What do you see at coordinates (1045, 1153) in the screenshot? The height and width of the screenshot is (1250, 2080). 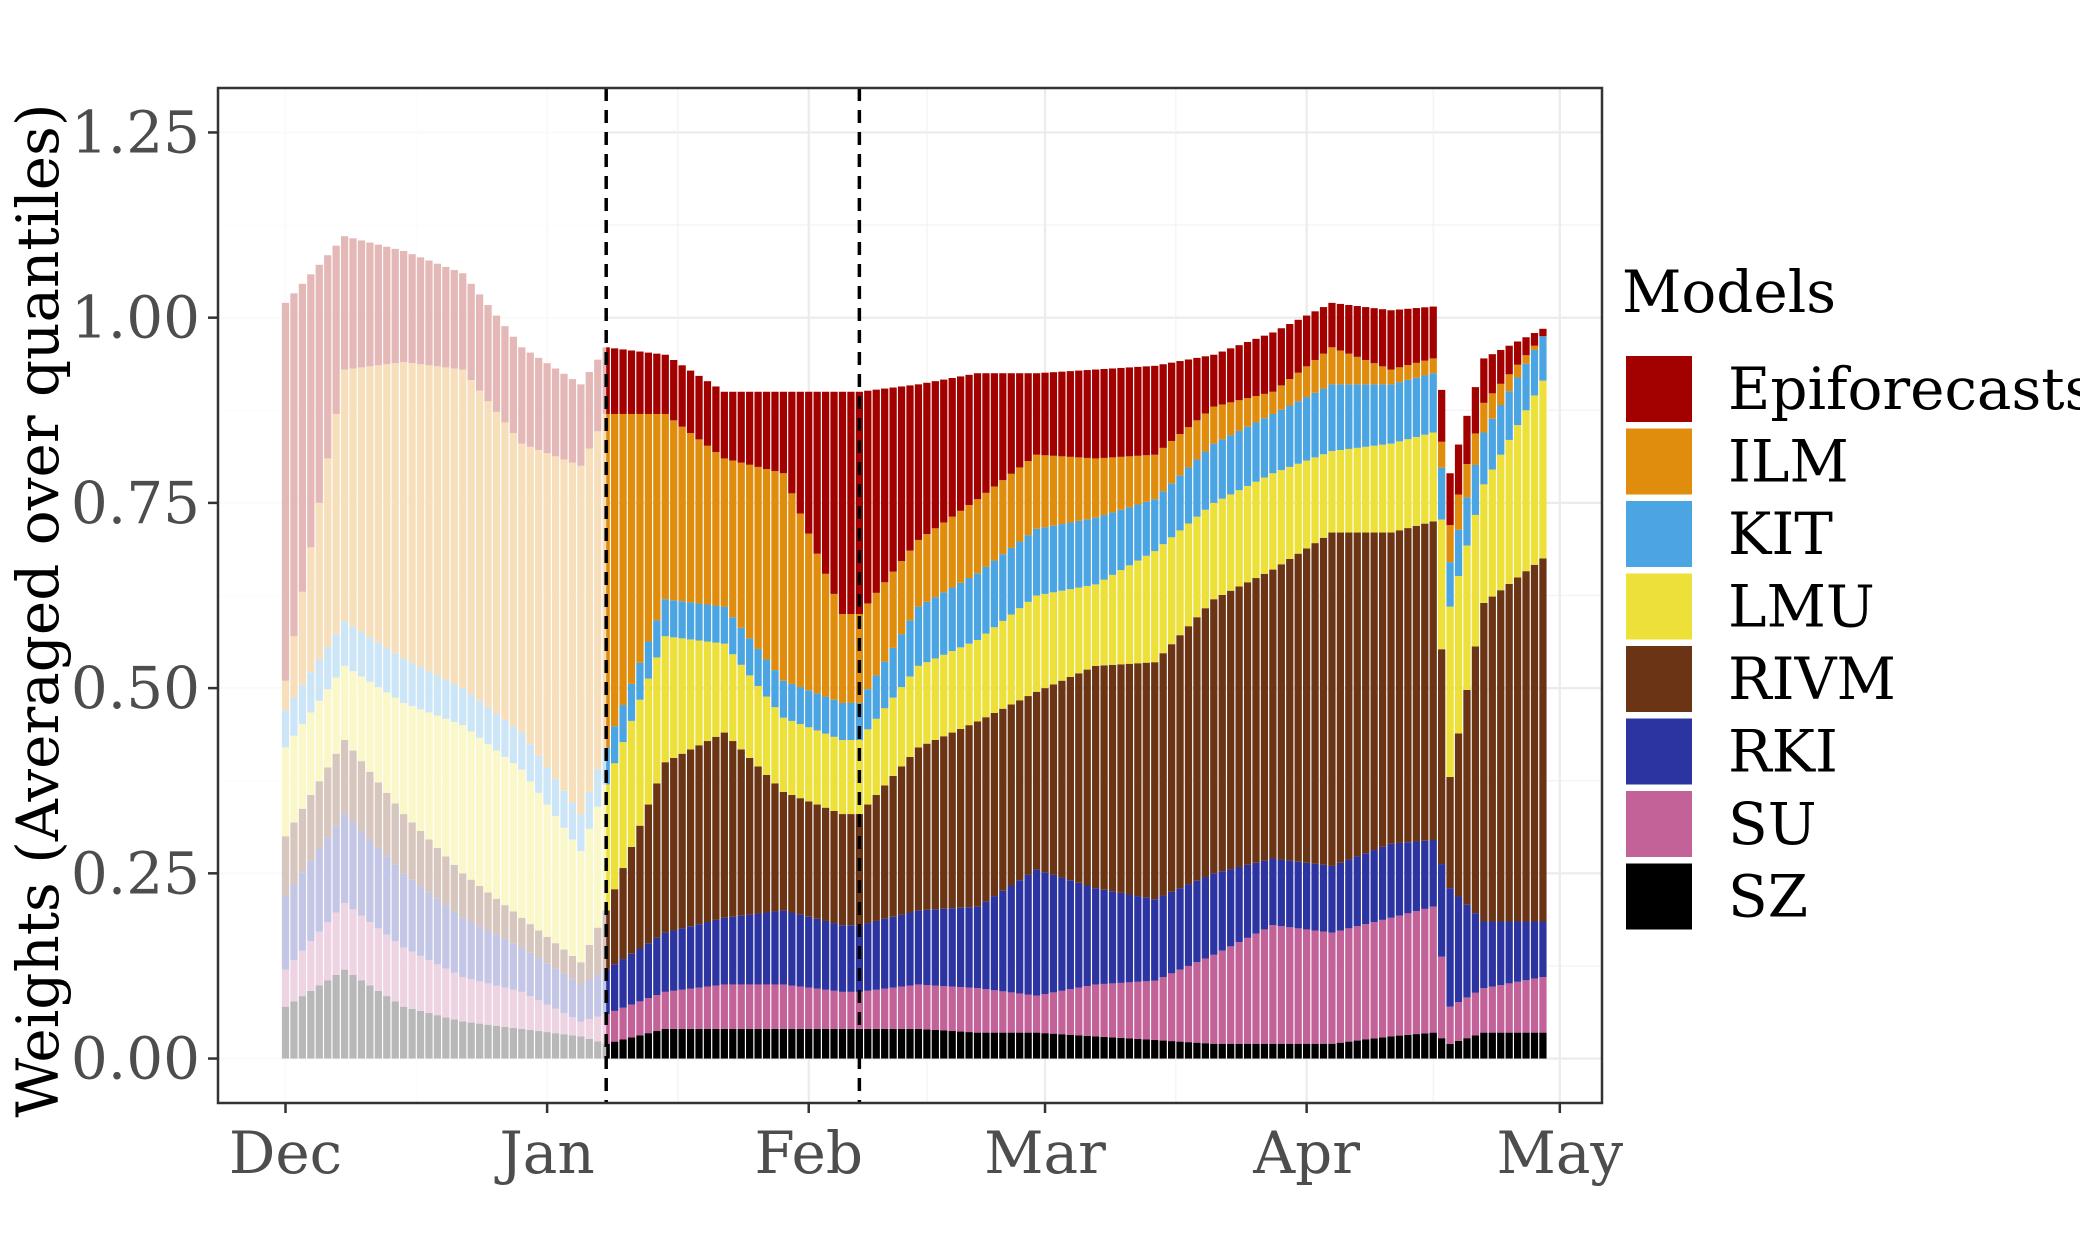 I see `x-tick-label: Mar` at bounding box center [1045, 1153].